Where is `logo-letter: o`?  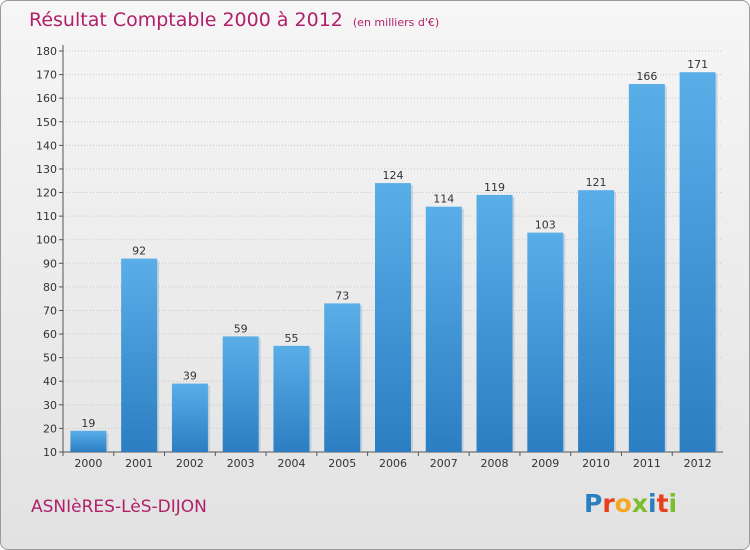 logo-letter: o is located at coordinates (623, 503).